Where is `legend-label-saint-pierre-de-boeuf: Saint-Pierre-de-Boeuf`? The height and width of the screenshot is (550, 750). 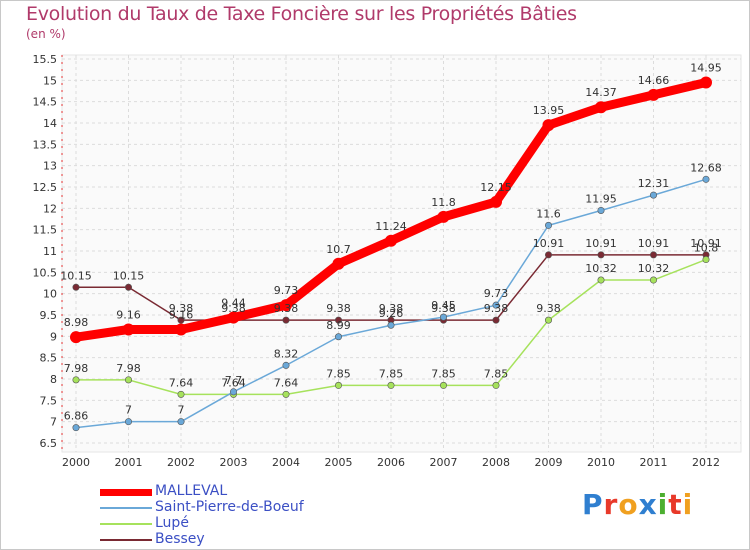 legend-label-saint-pierre-de-boeuf: Saint-Pierre-de-Boeuf is located at coordinates (229, 507).